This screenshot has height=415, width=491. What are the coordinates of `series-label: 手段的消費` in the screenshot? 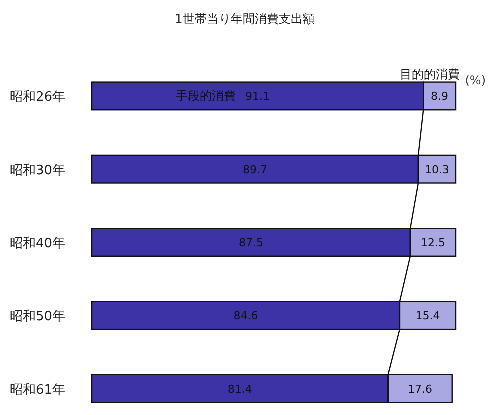 It's located at (206, 96).